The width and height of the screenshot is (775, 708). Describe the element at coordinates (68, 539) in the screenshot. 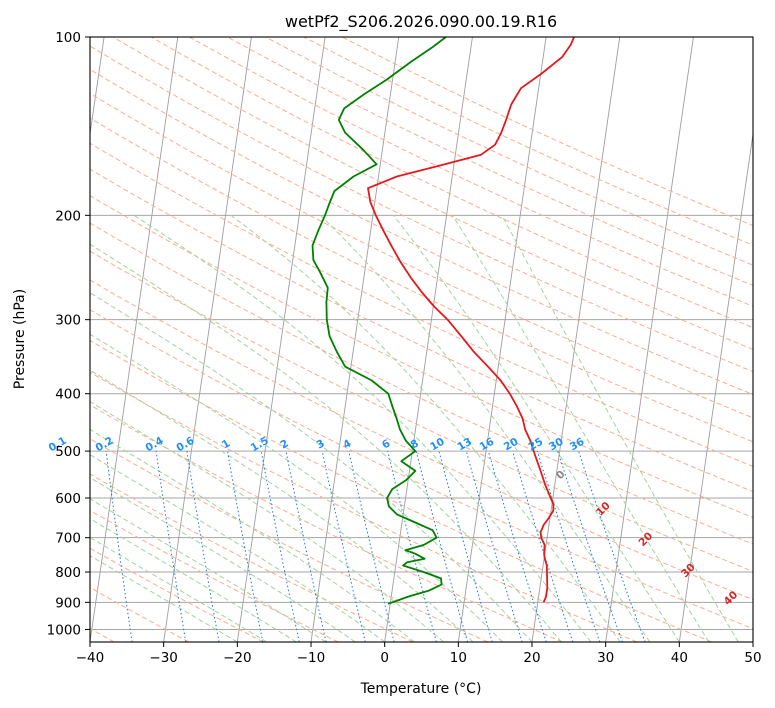

I see `y-tick-label: 700` at that location.